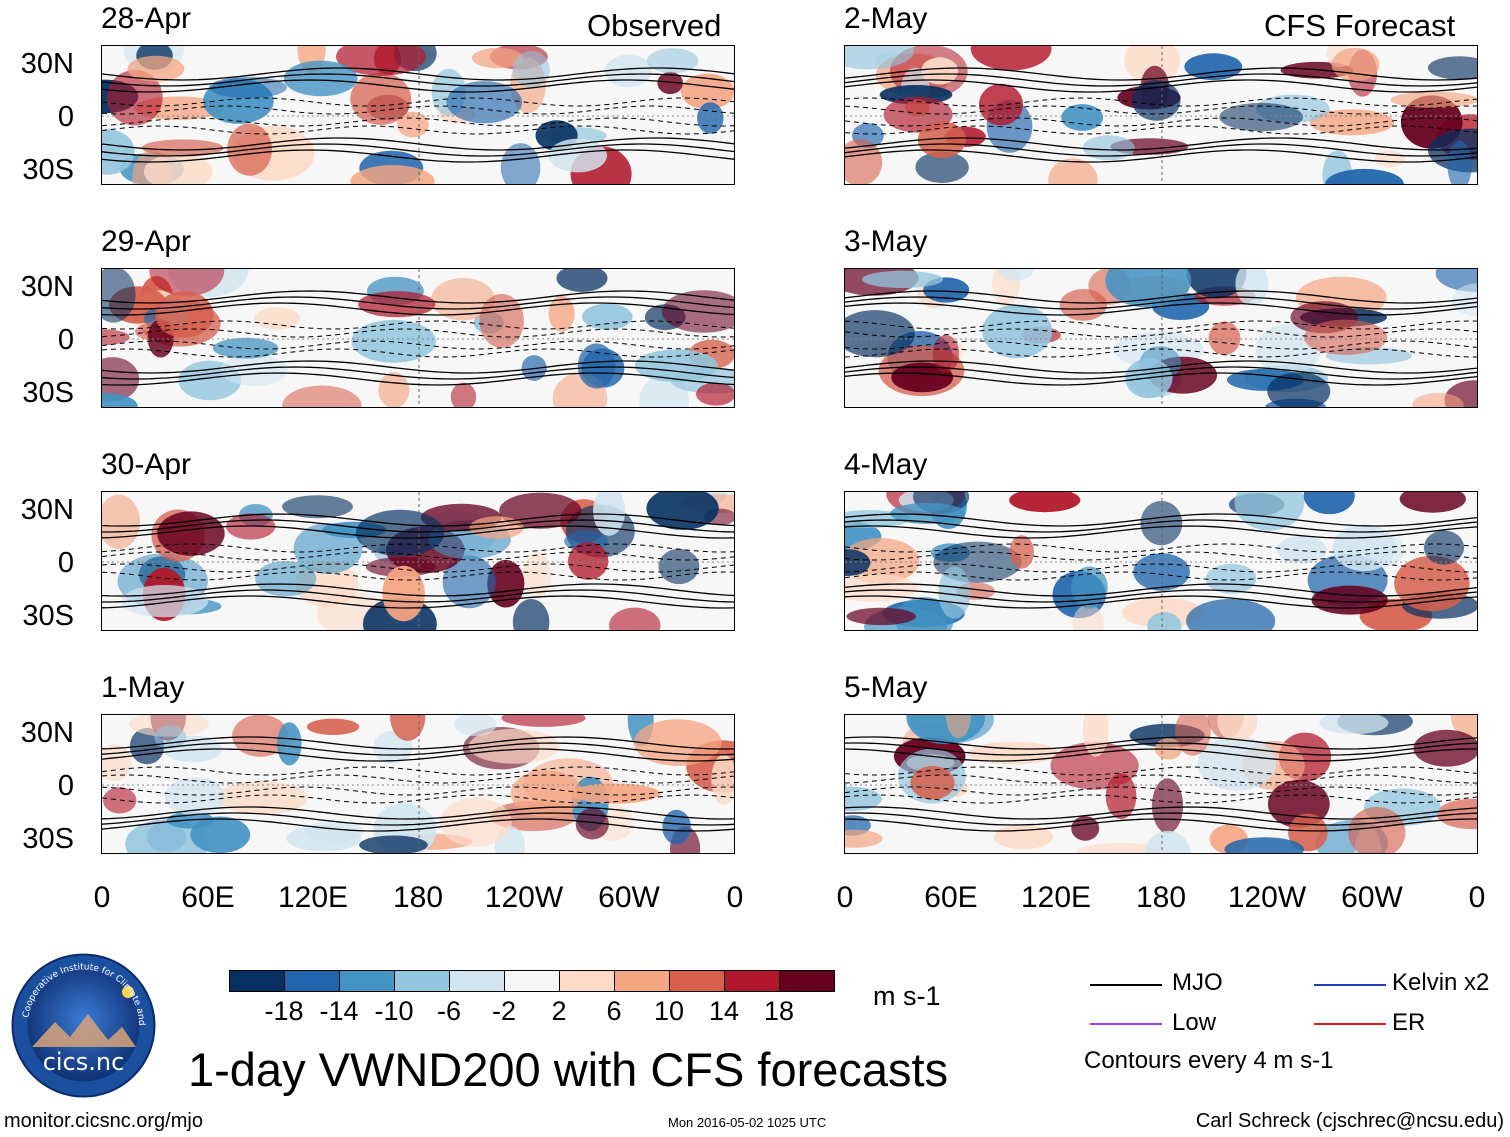 Image resolution: width=1510 pixels, height=1137 pixels. Describe the element at coordinates (146, 18) in the screenshot. I see `panel-date: 28-Apr` at that location.